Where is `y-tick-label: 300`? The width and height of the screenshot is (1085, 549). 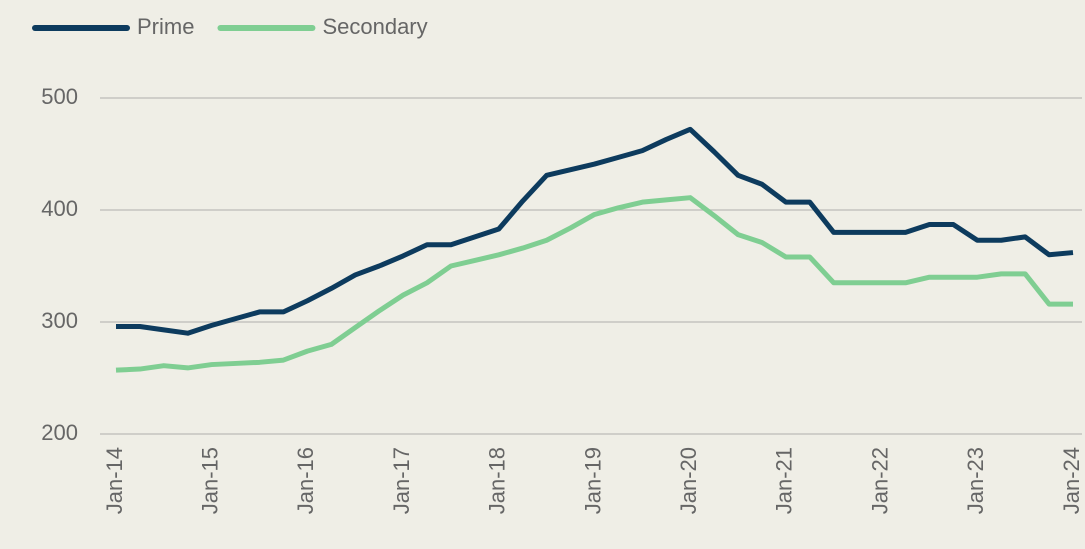
y-tick-label: 300 is located at coordinates (59, 320).